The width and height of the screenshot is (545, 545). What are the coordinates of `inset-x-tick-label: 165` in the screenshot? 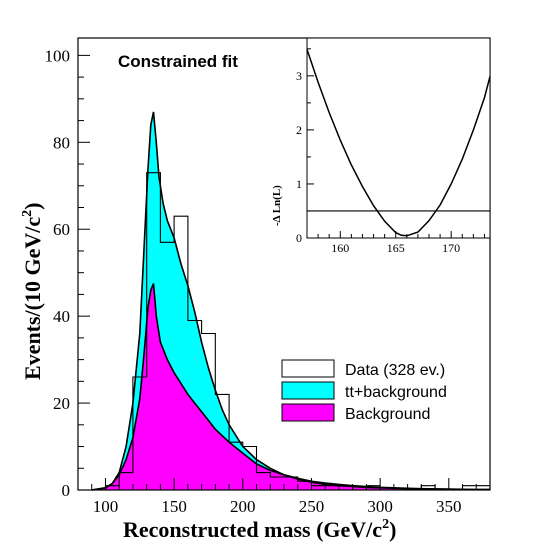 It's located at (396, 248).